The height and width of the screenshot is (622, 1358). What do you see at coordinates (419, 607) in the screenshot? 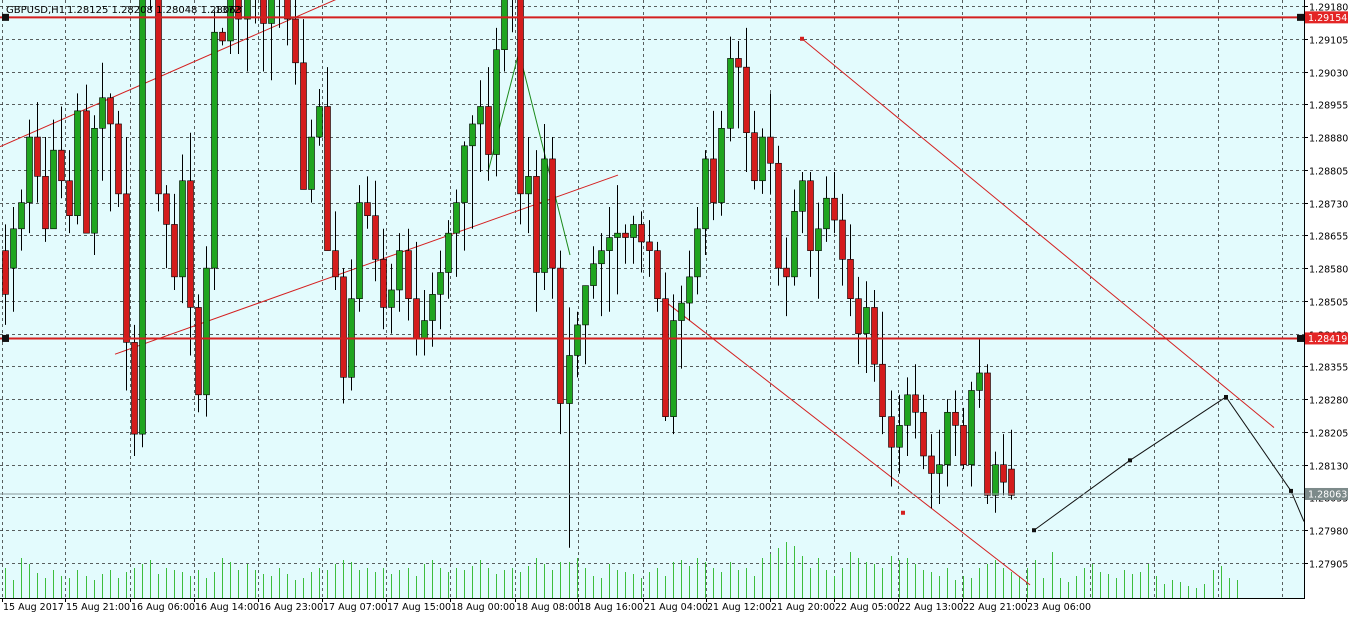
I see `time-tick-label: 17 Aug 15:00` at bounding box center [419, 607].